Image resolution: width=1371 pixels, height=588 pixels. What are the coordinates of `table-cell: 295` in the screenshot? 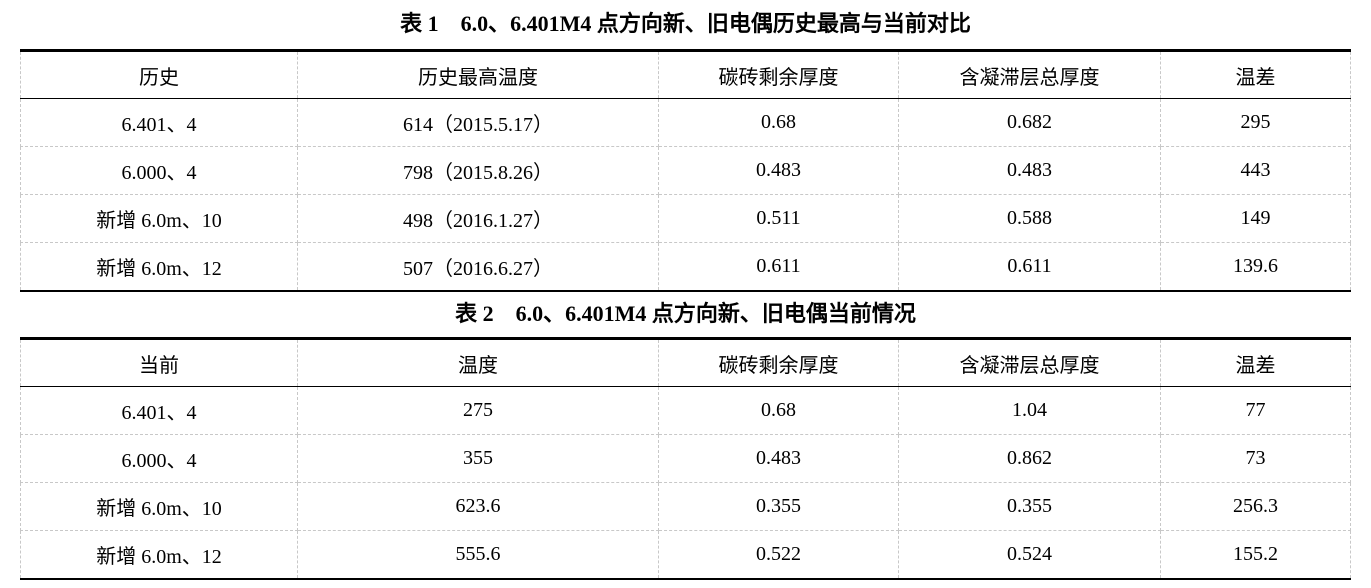 It's located at (1255, 122).